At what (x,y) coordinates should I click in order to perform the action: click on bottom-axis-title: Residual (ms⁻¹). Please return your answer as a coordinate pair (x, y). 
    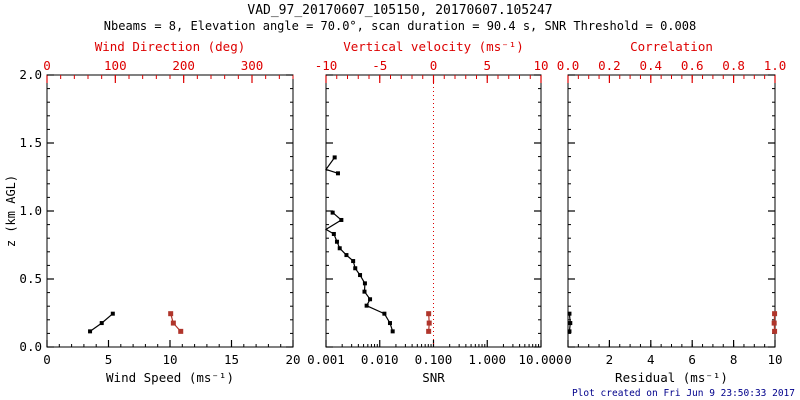
    Looking at the image, I should click on (671, 377).